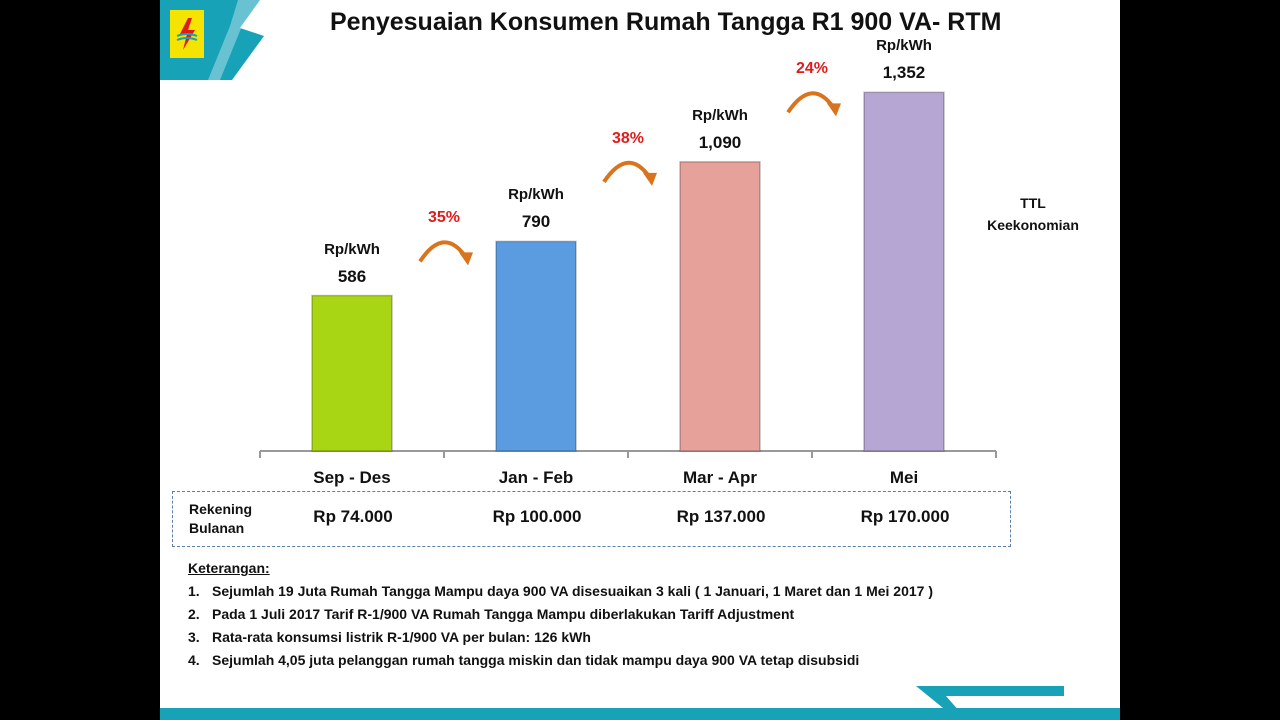 The image size is (1280, 720). I want to click on bar-value-label: 586, so click(352, 276).